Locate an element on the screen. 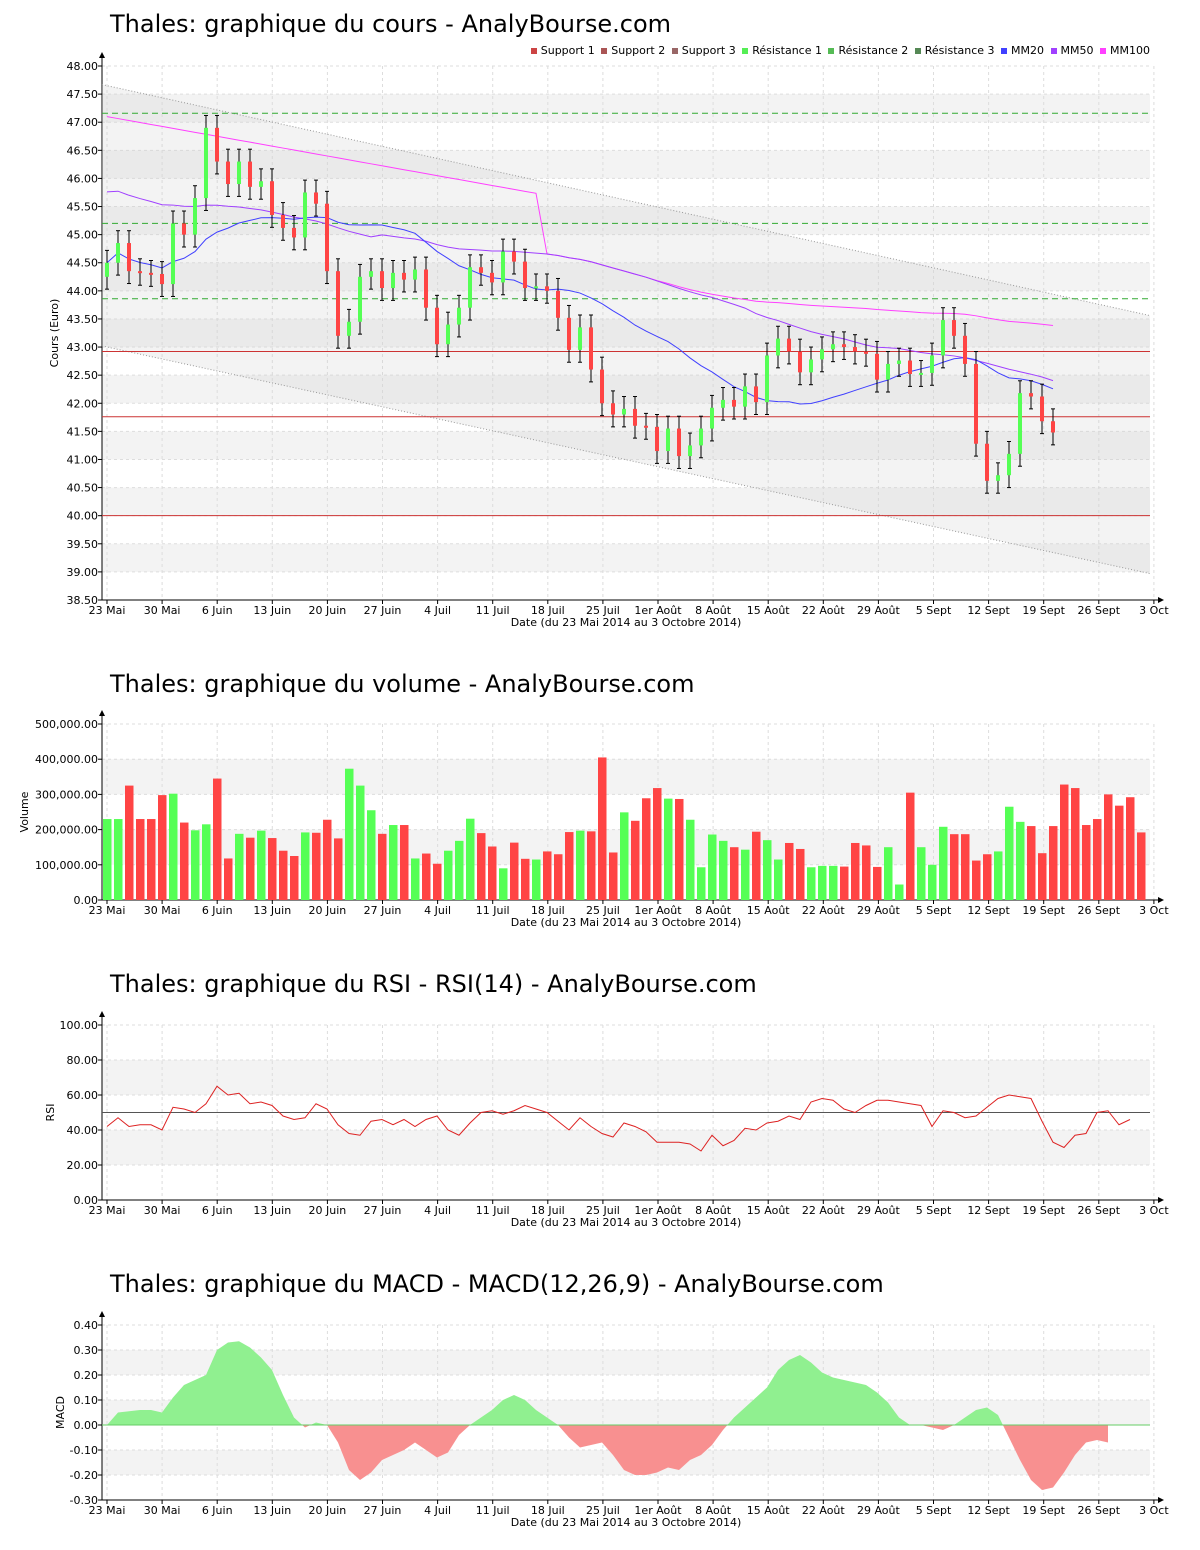 This screenshot has height=1550, width=1200. y-tick-label: 0.10 is located at coordinates (86, 1400).